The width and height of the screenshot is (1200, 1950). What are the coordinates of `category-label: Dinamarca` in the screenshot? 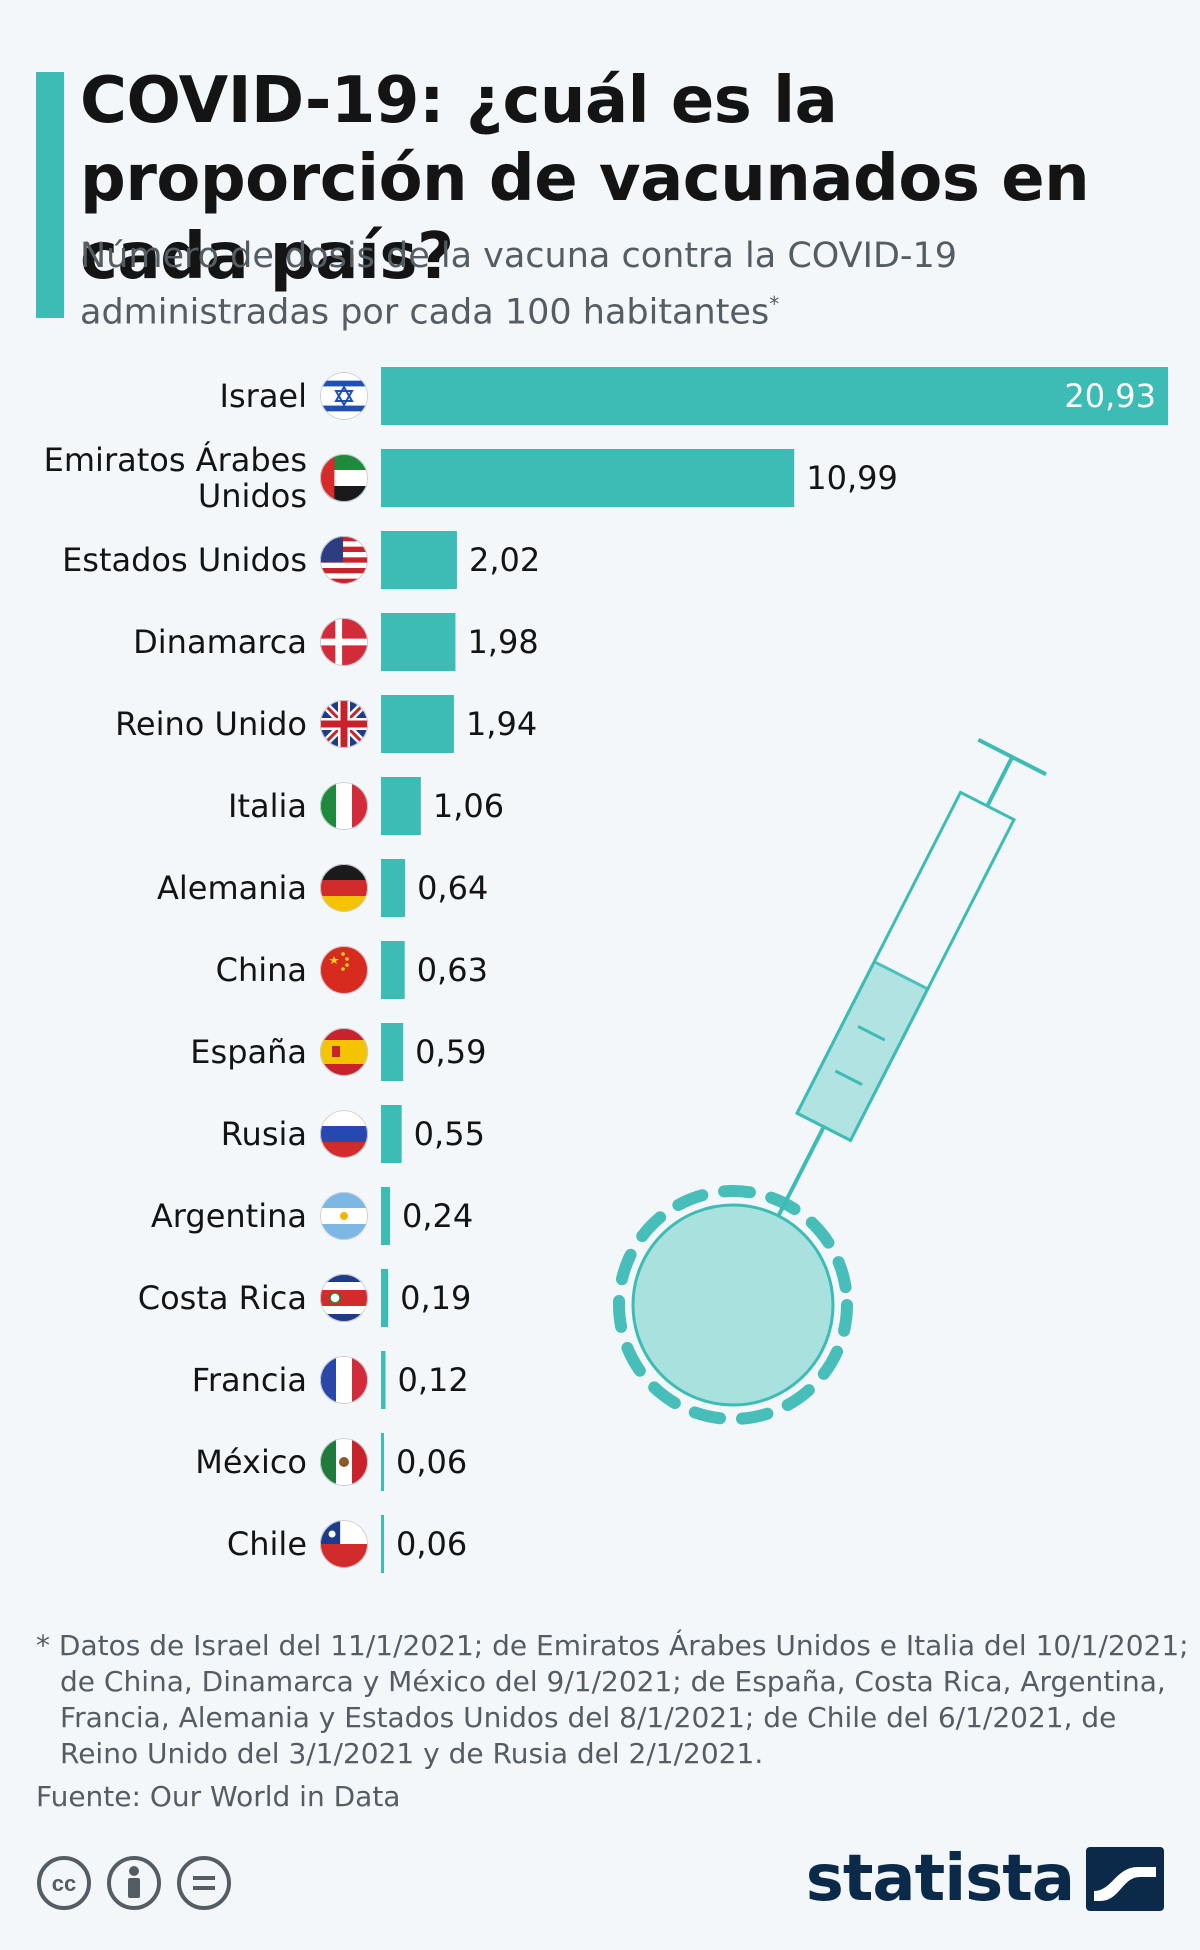 It's located at (220, 642).